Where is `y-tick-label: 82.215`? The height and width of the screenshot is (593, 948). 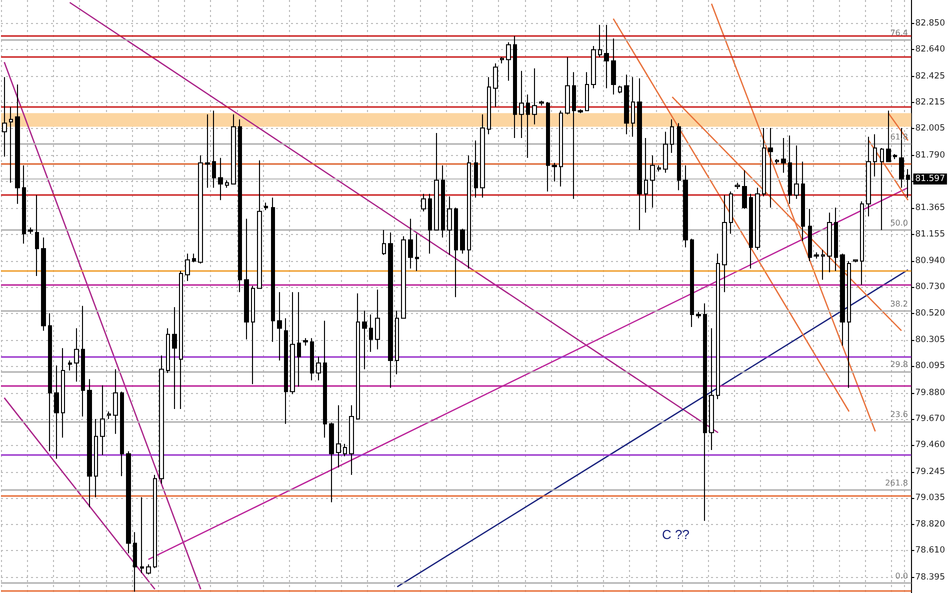
y-tick-label: 82.215 is located at coordinates (930, 103).